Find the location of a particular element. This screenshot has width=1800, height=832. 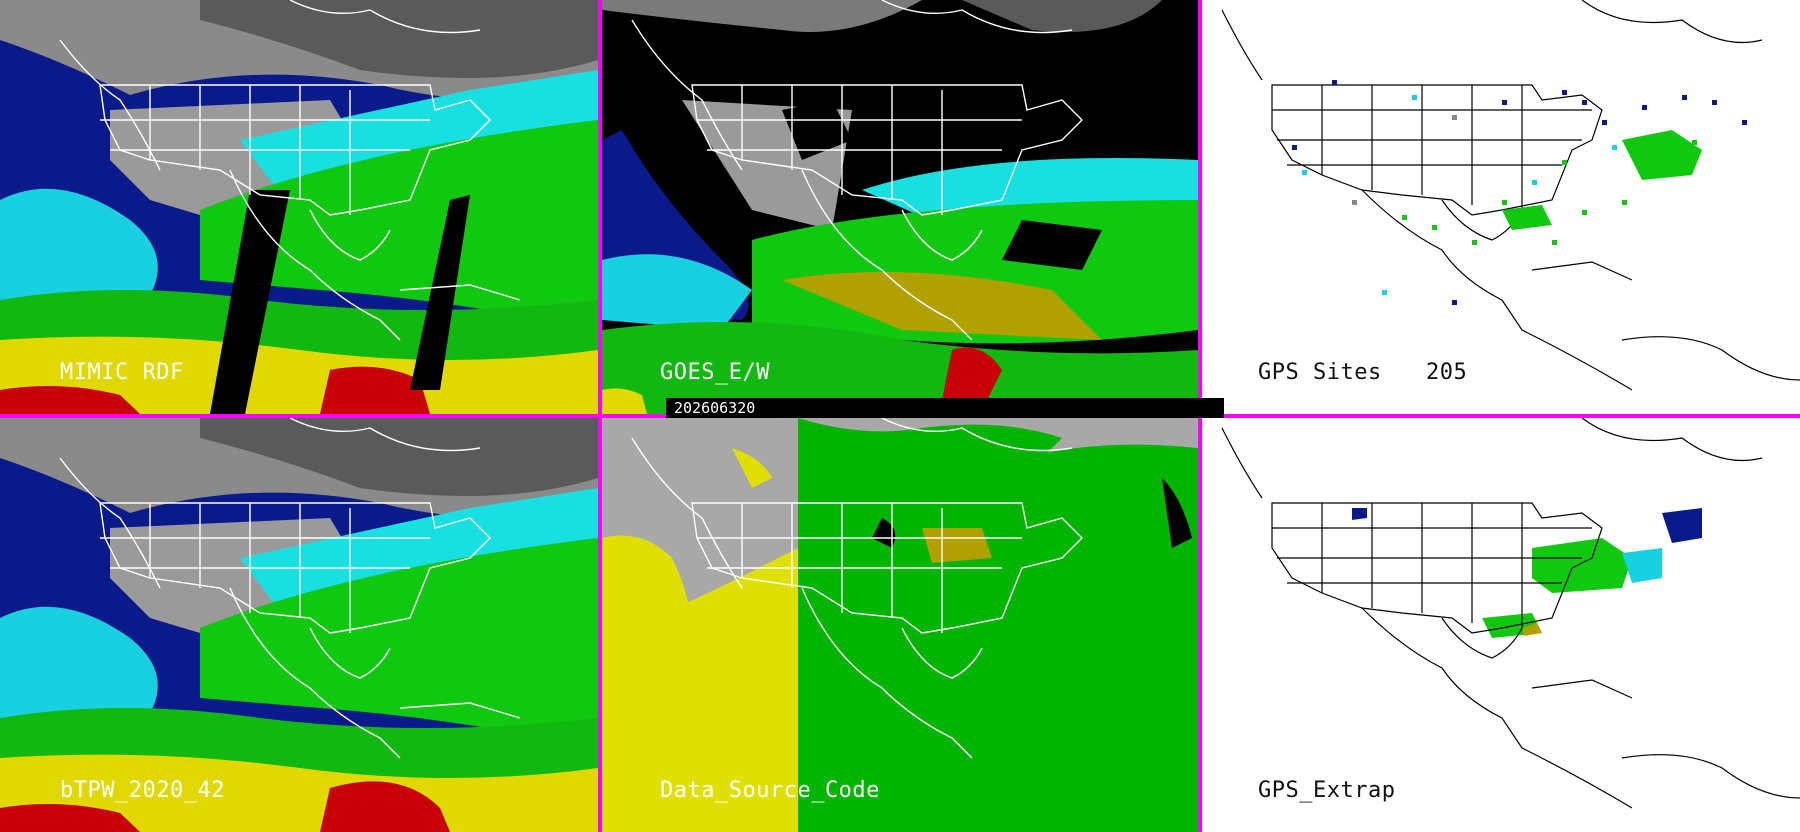

panel-label: GPS_Extrap is located at coordinates (1327, 790).